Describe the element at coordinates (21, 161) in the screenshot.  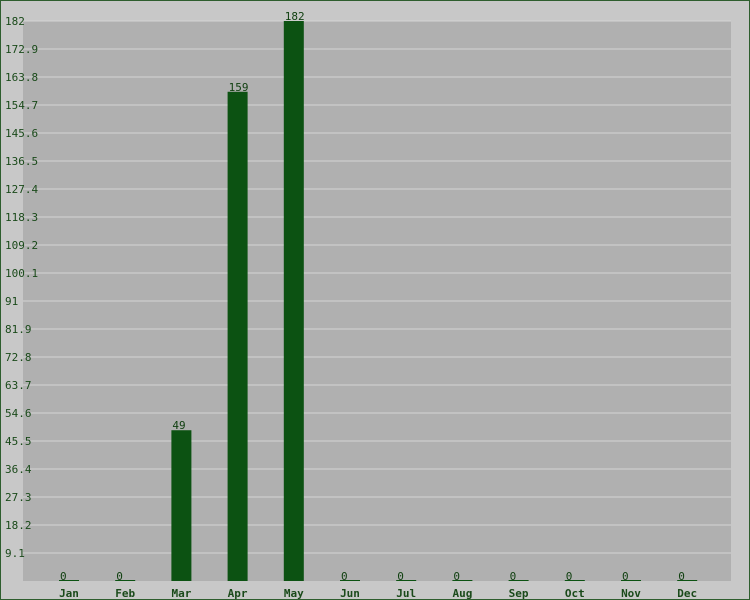
I see `y-tick-label: 136.5` at that location.